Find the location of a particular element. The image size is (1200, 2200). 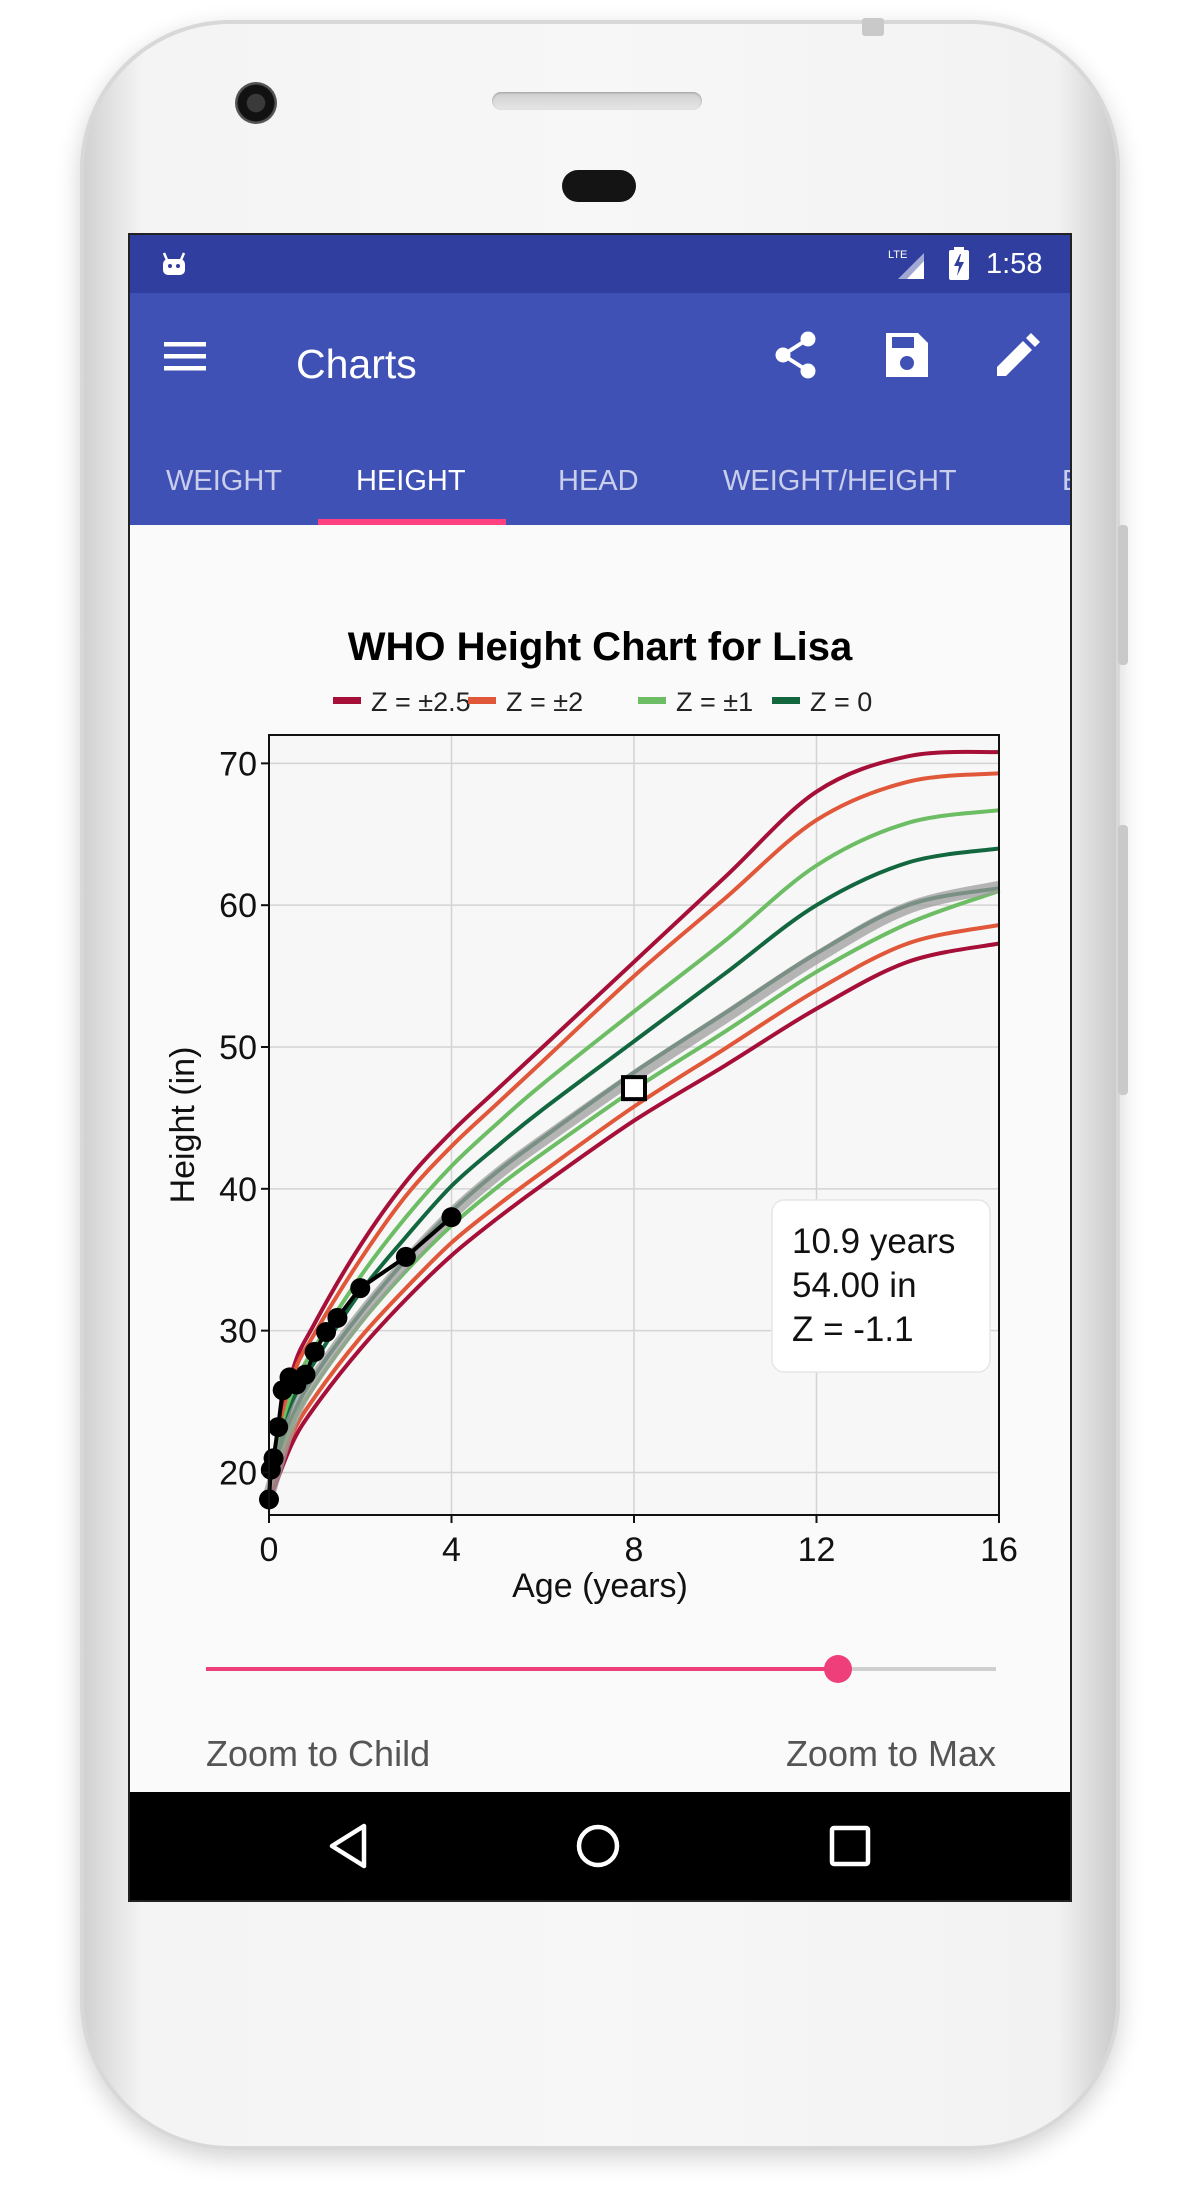

y-tick-label: 40 is located at coordinates (238, 1190).